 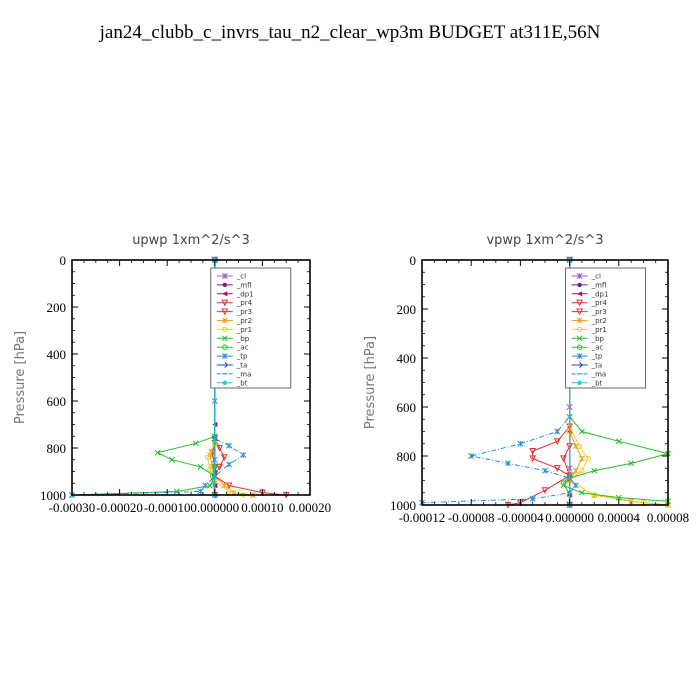 I want to click on panel-title: vpwp 1xm^2/s^3, so click(x=544, y=240).